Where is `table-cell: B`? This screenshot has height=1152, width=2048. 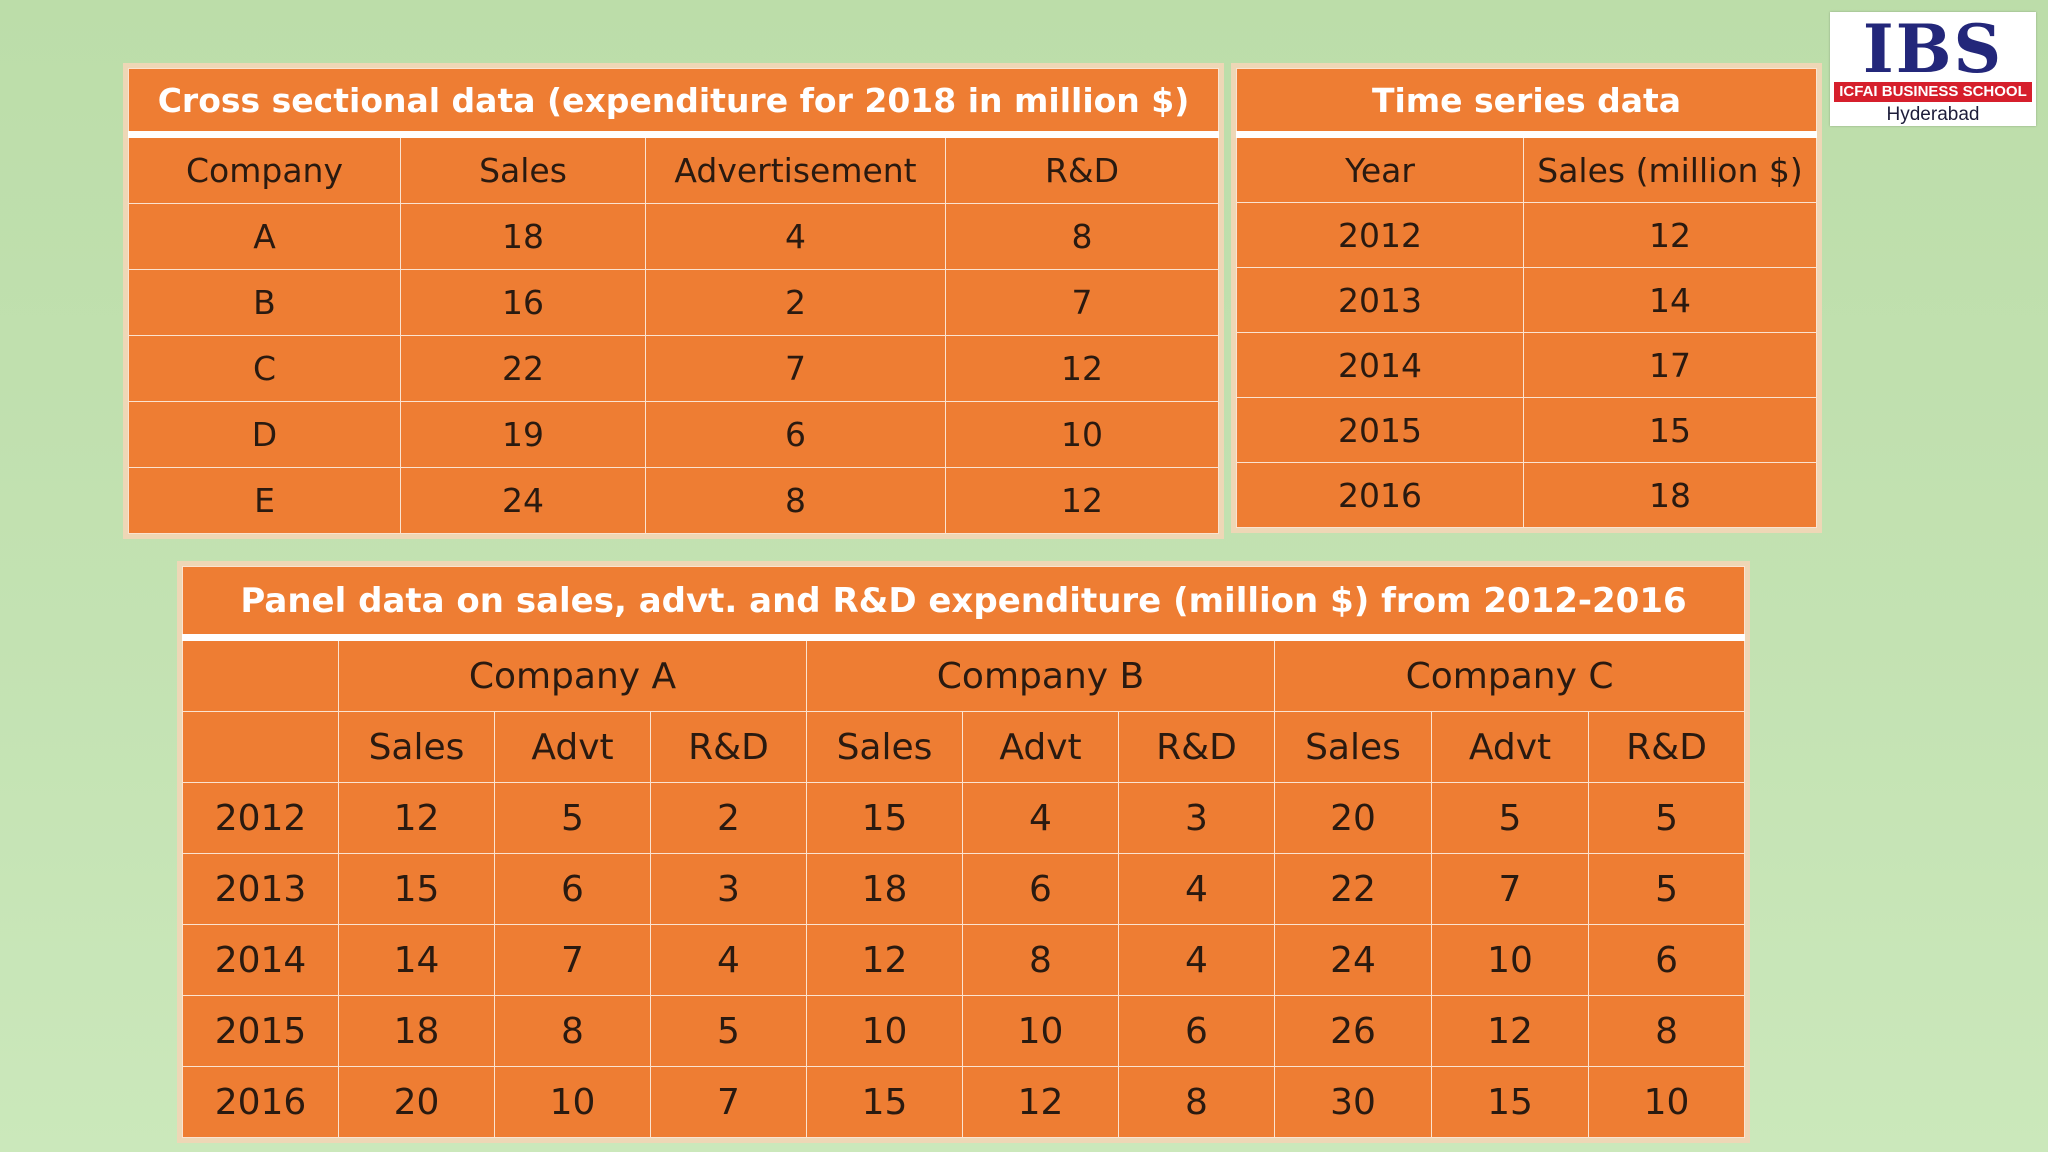 table-cell: B is located at coordinates (264, 302).